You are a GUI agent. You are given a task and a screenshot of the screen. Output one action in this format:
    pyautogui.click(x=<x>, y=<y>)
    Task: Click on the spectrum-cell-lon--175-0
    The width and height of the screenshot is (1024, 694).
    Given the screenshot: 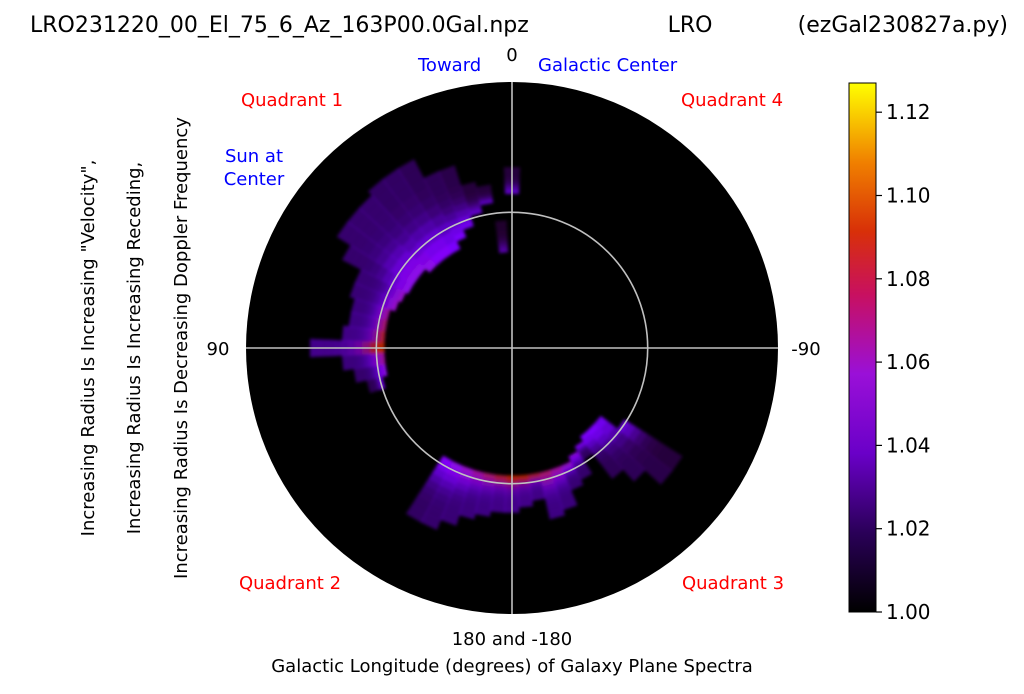 What is the action you would take?
    pyautogui.click(x=523, y=476)
    